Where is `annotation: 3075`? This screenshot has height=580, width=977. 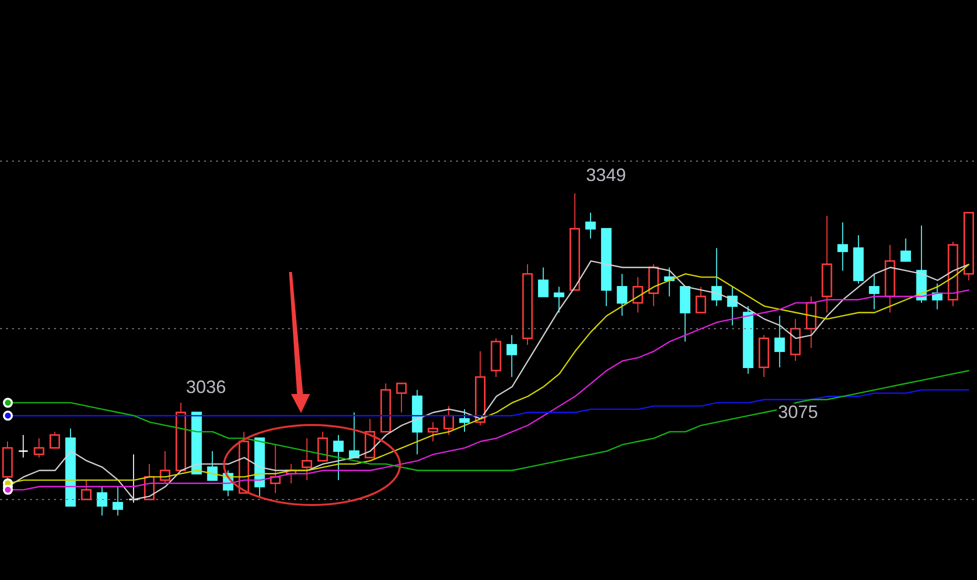 annotation: 3075 is located at coordinates (798, 412).